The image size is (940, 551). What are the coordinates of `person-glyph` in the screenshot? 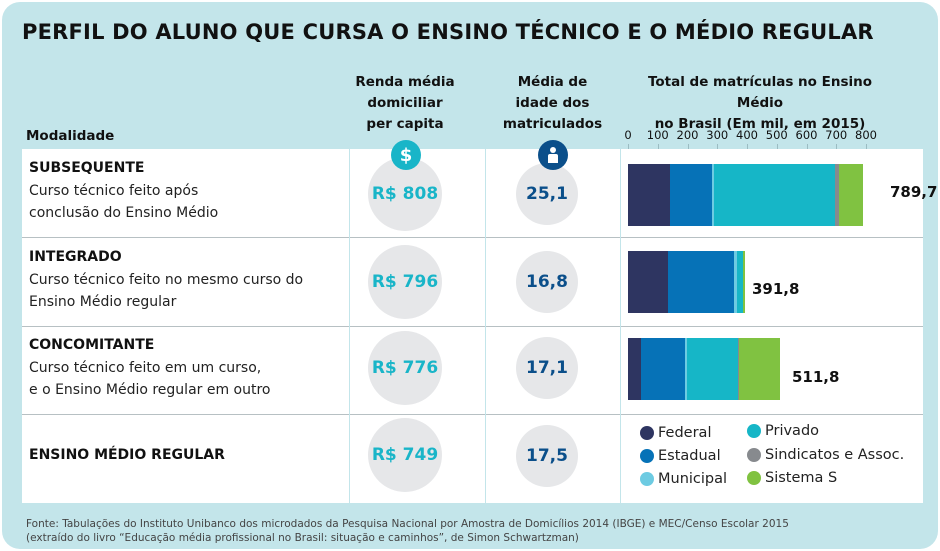 It's located at (553, 155).